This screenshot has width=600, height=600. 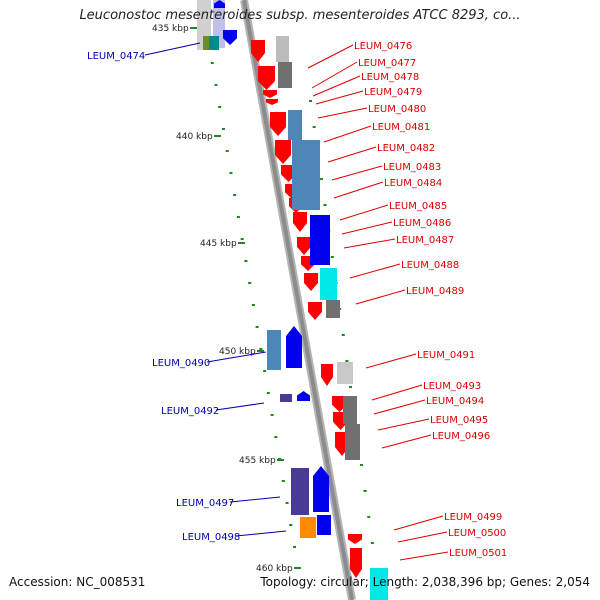 I want to click on gene-label: LEUM_0476, so click(x=383, y=46).